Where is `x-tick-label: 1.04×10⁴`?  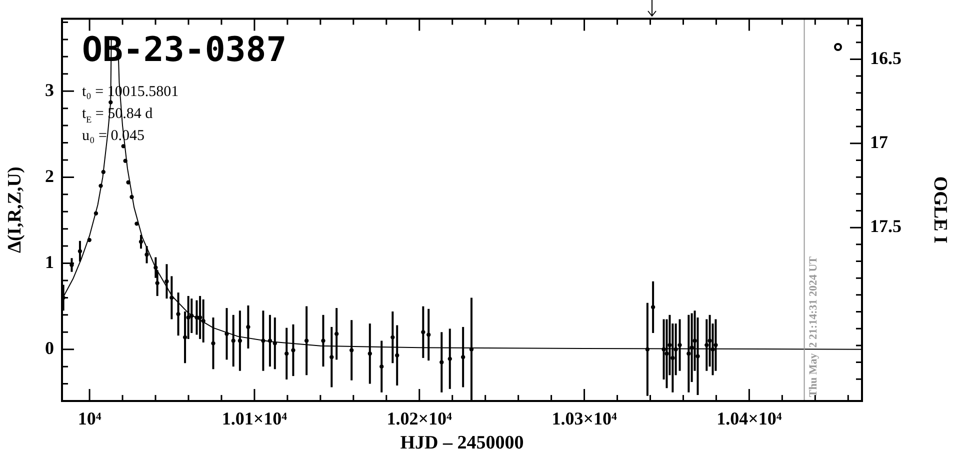
x-tick-label: 1.04×10⁴ is located at coordinates (749, 418).